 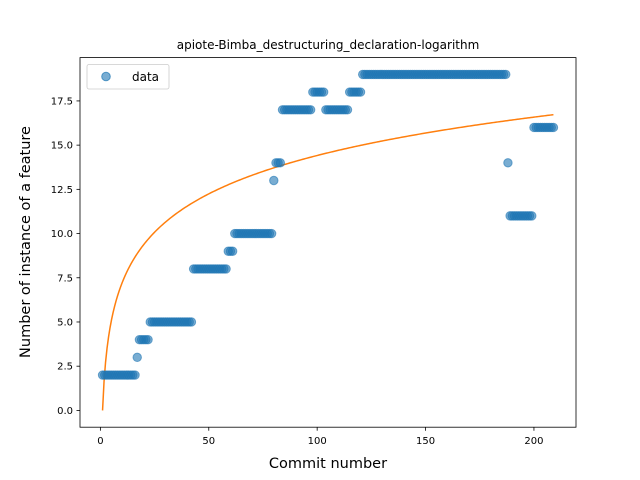 I want to click on x-axis: 0 50 100 150 200, so click(x=320, y=437).